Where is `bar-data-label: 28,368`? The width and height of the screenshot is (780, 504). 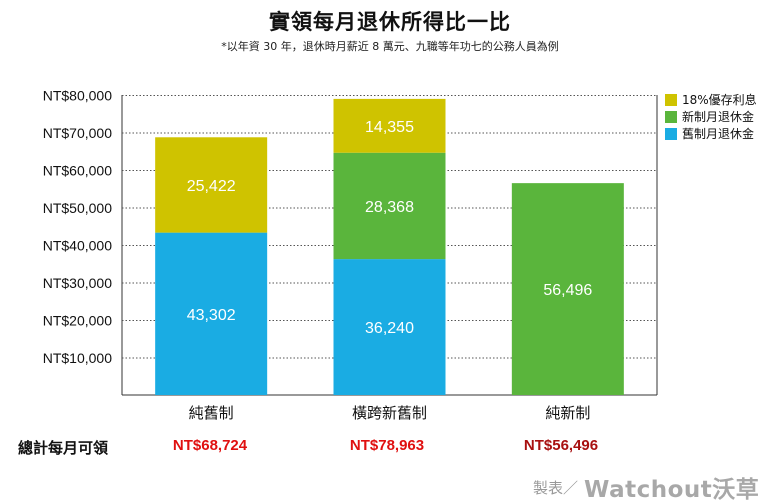 bar-data-label: 28,368 is located at coordinates (389, 207).